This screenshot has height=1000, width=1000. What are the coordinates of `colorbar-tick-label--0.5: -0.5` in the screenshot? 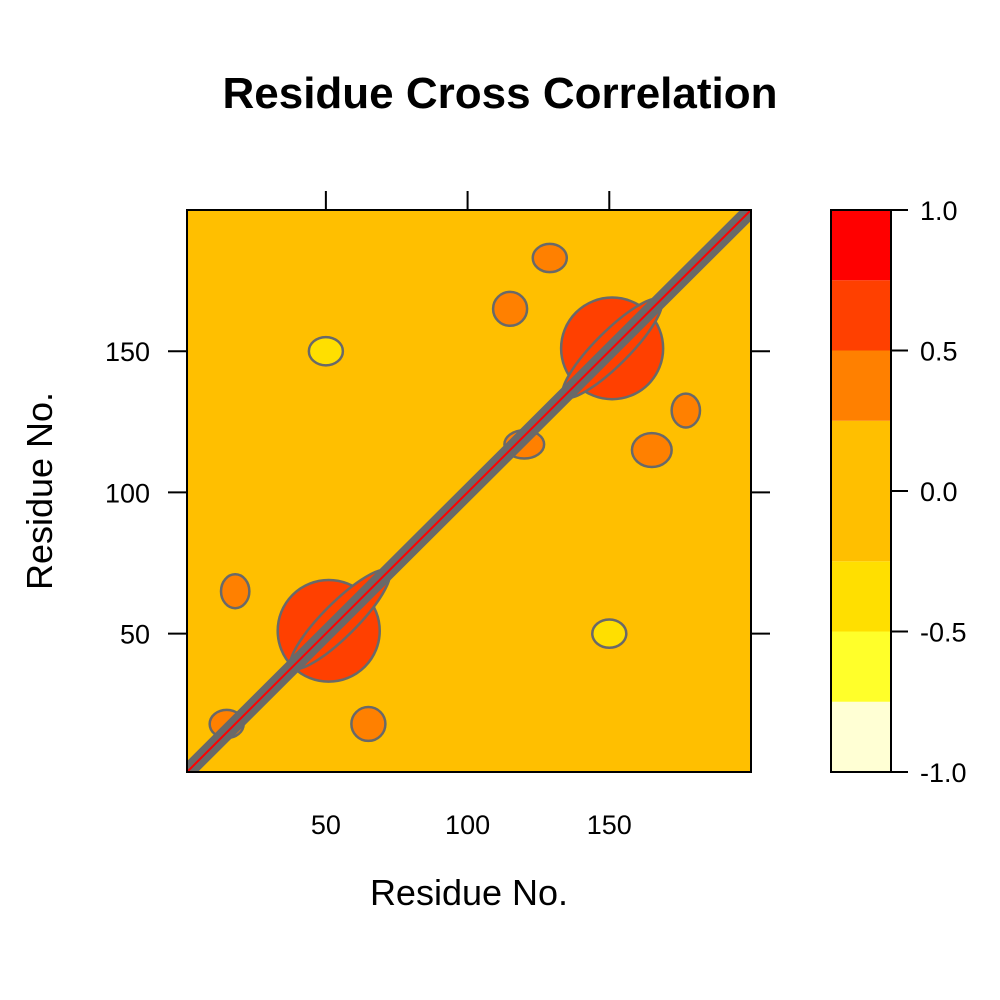 It's located at (943, 633).